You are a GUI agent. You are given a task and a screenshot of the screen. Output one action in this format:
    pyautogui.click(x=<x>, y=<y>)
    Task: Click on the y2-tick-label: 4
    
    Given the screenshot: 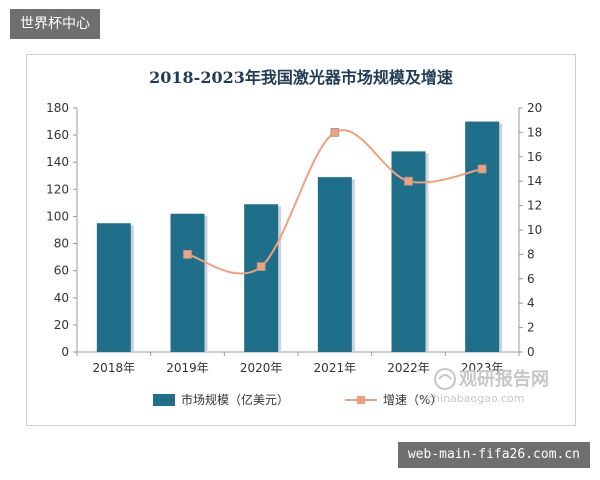 What is the action you would take?
    pyautogui.click(x=531, y=303)
    